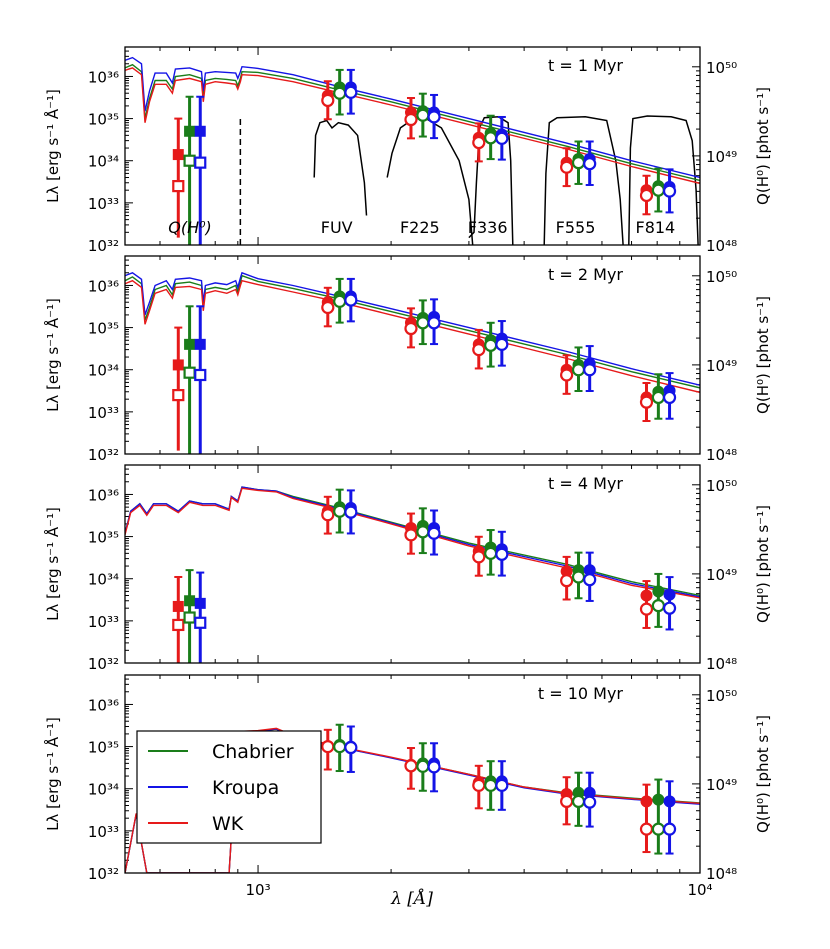 This screenshot has height=949, width=830. I want to click on panel-title: t = 2 Myr, so click(585, 274).